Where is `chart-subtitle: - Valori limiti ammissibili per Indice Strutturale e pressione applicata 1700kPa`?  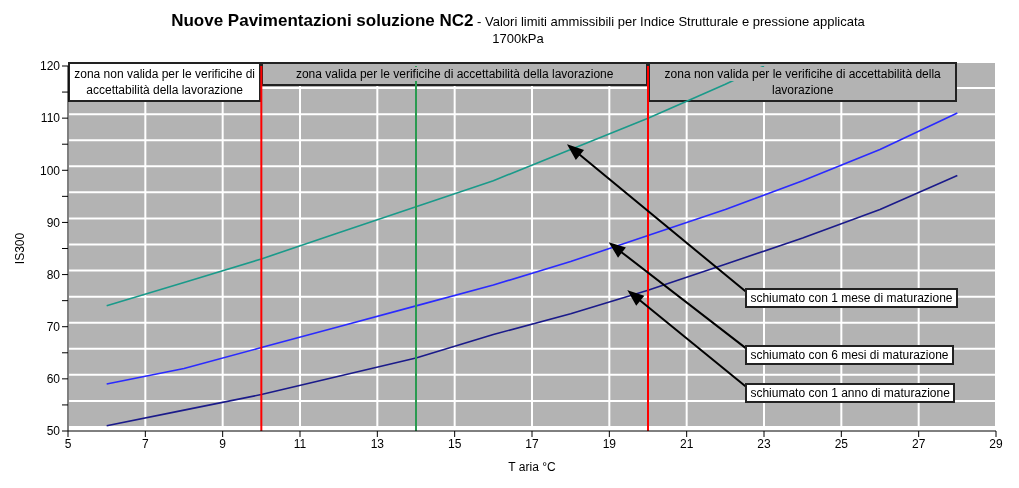
chart-subtitle: - Valori limiti ammissibili per Indice Strutturale e pressione applicata 1700kPa is located at coordinates (671, 30).